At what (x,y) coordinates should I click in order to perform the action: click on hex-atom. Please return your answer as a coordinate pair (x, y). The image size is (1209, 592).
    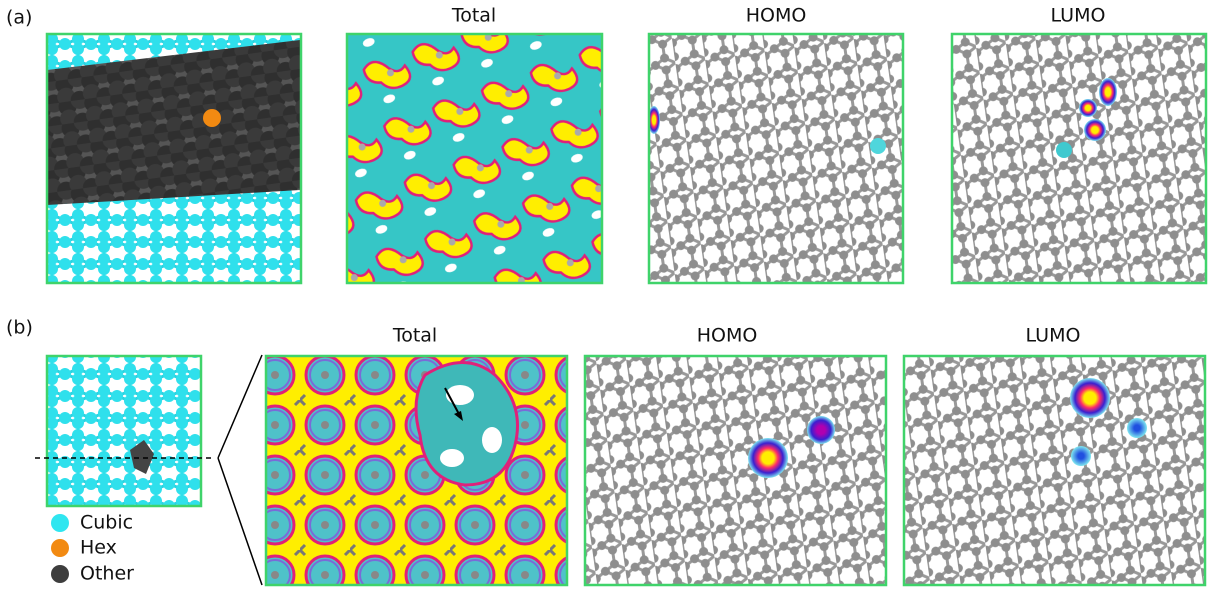
    Looking at the image, I should click on (212, 118).